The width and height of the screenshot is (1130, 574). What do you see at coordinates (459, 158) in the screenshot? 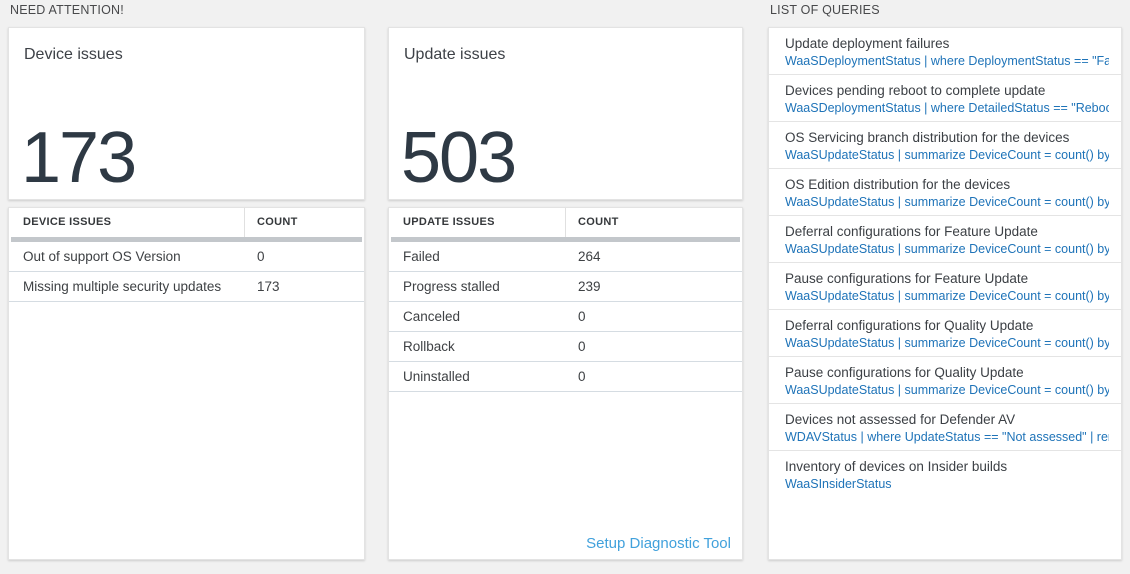
I see `update-issues-count-value: 503` at bounding box center [459, 158].